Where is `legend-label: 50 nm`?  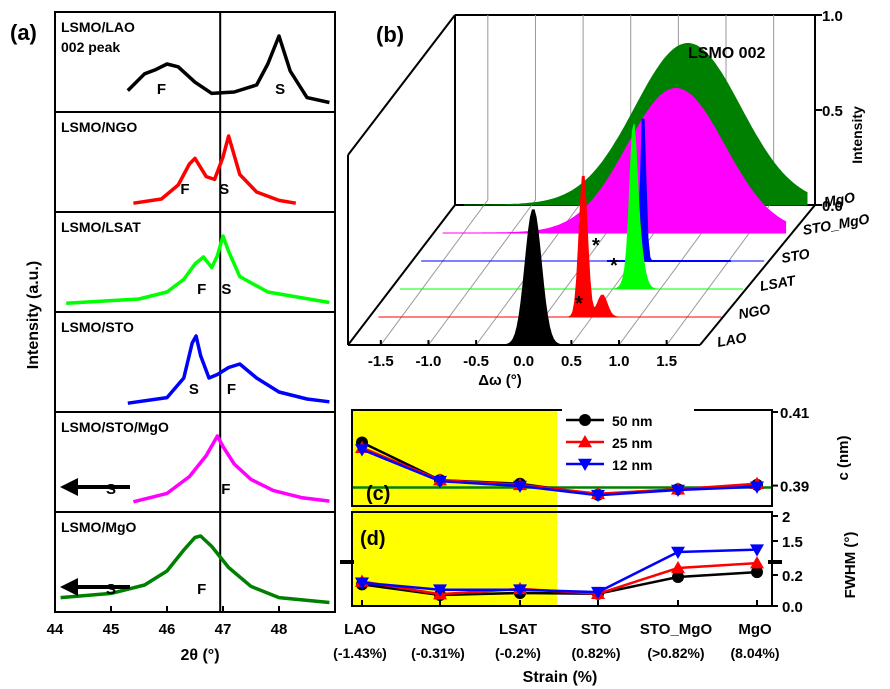
legend-label: 50 nm is located at coordinates (632, 421).